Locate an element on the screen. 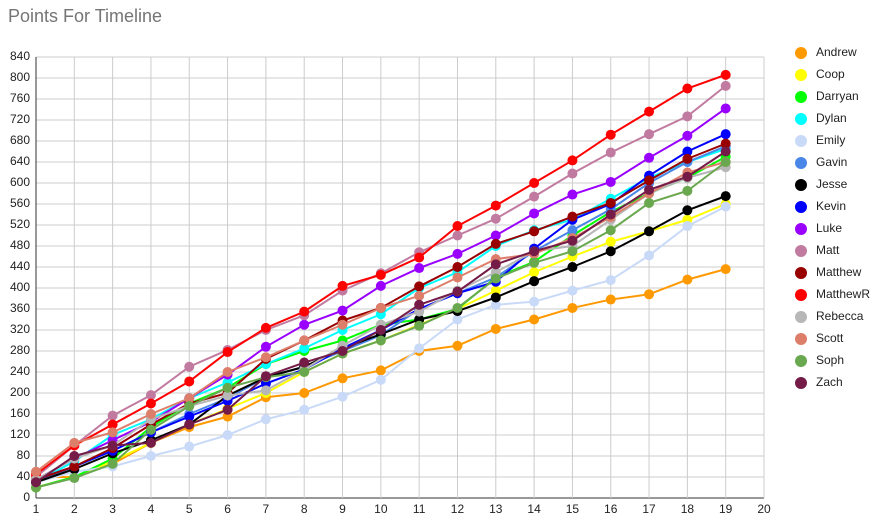 The width and height of the screenshot is (874, 532). x-tick-label: 12 is located at coordinates (458, 509).